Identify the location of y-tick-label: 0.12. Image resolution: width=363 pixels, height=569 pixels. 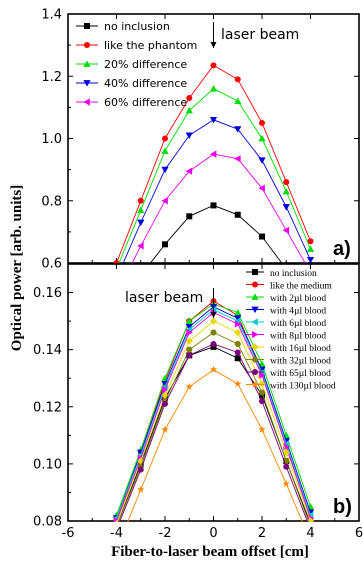
(47, 407).